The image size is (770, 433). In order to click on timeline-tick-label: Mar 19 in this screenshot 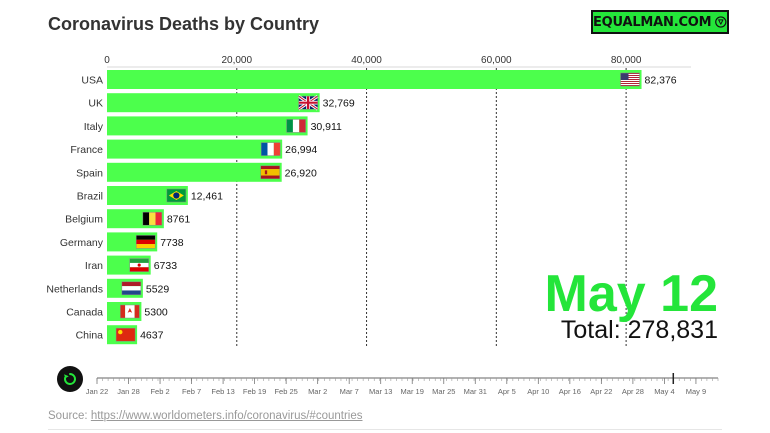, I will do `click(412, 391)`.